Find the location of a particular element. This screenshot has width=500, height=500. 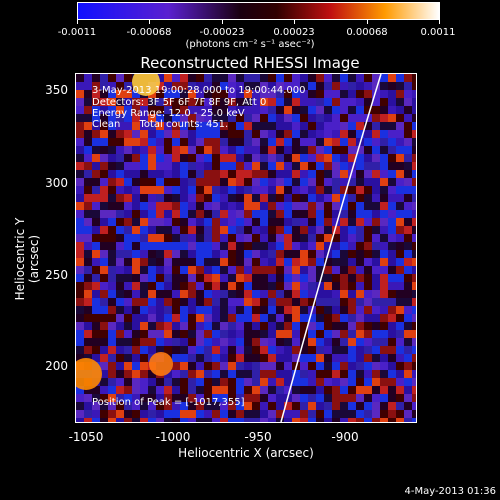

y-tick-label: 350 is located at coordinates (56, 90).